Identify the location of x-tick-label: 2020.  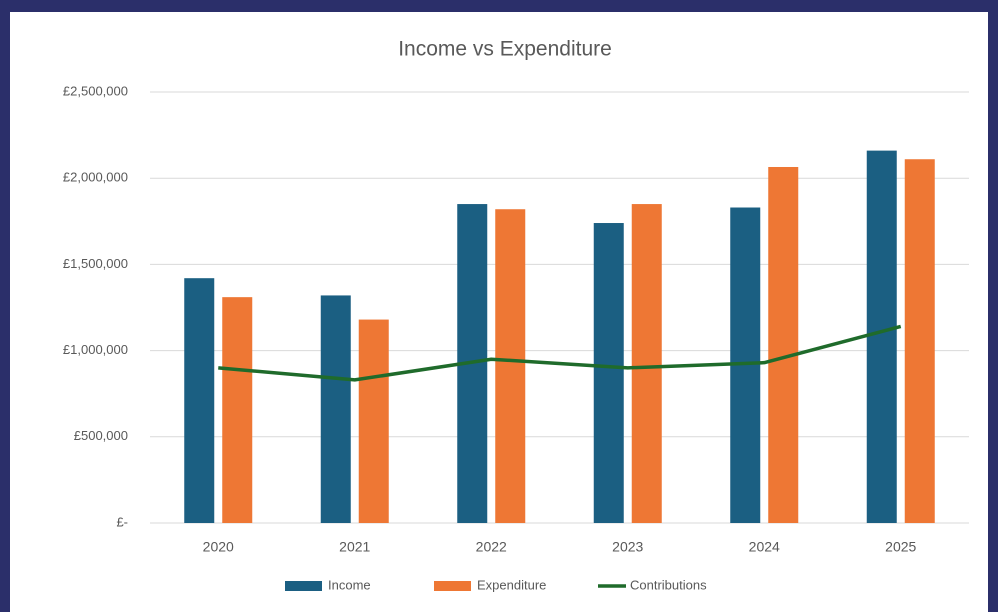
(218, 547).